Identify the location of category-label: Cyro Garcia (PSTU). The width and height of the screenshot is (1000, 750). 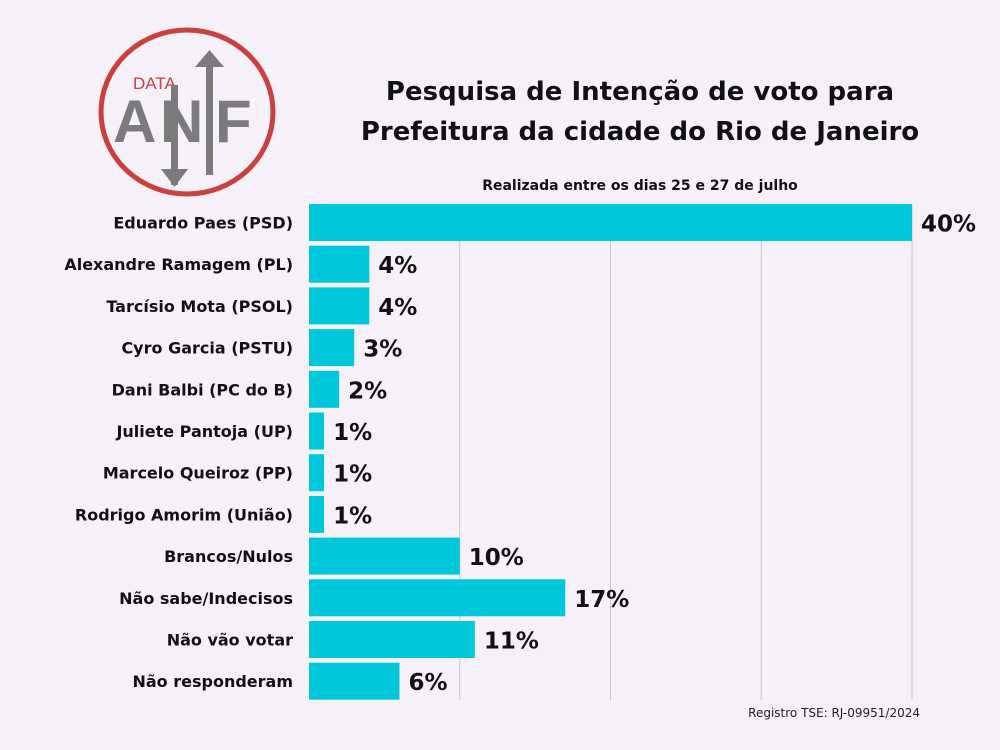
(207, 348).